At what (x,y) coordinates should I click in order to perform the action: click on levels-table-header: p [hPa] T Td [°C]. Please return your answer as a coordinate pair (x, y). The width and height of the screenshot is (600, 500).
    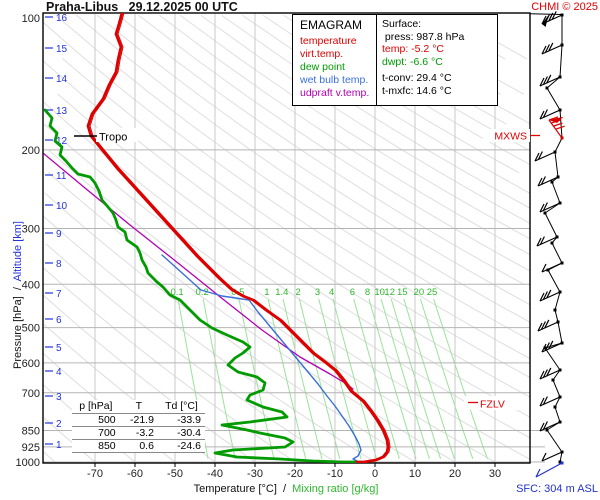
    Looking at the image, I should click on (138, 407).